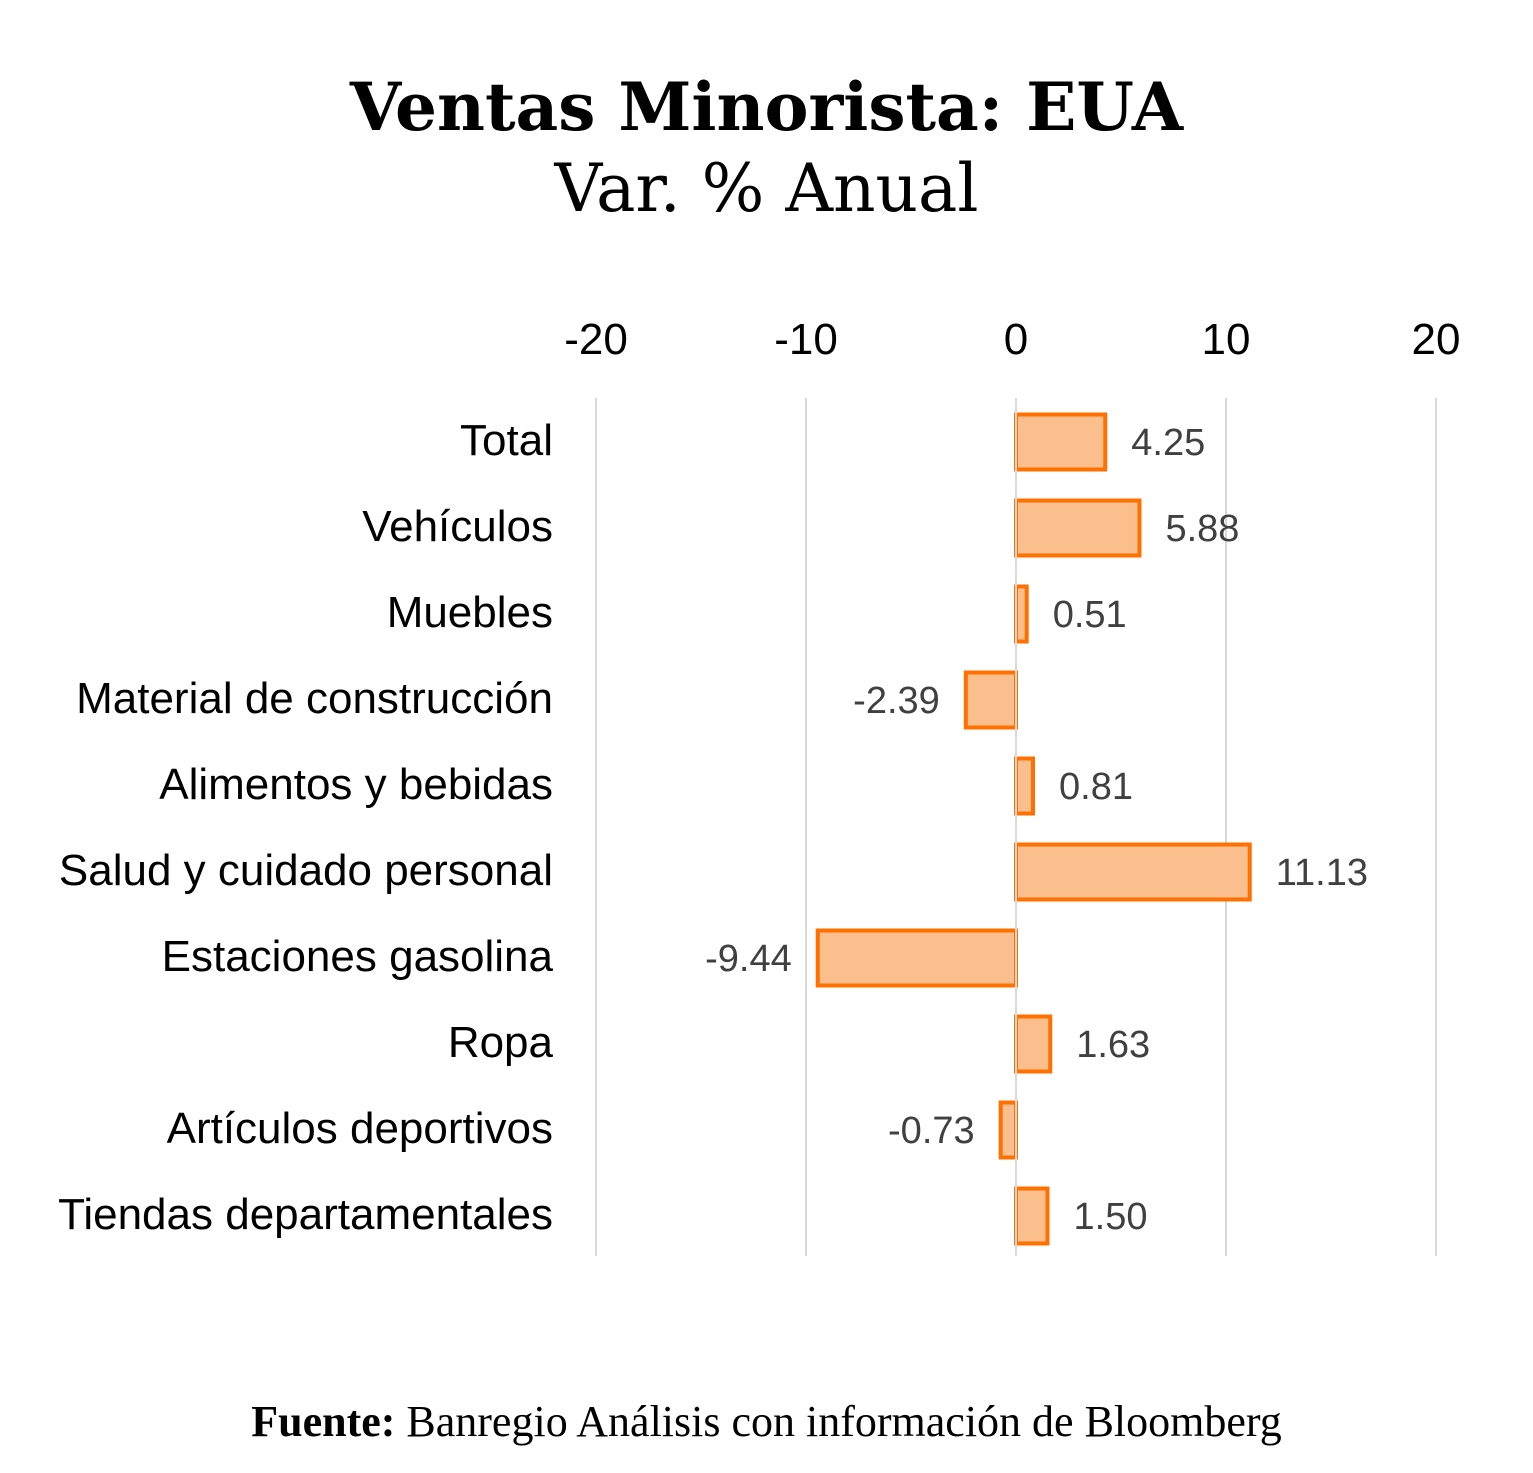 This screenshot has height=1473, width=1533. I want to click on x-tick-label: -20, so click(596, 339).